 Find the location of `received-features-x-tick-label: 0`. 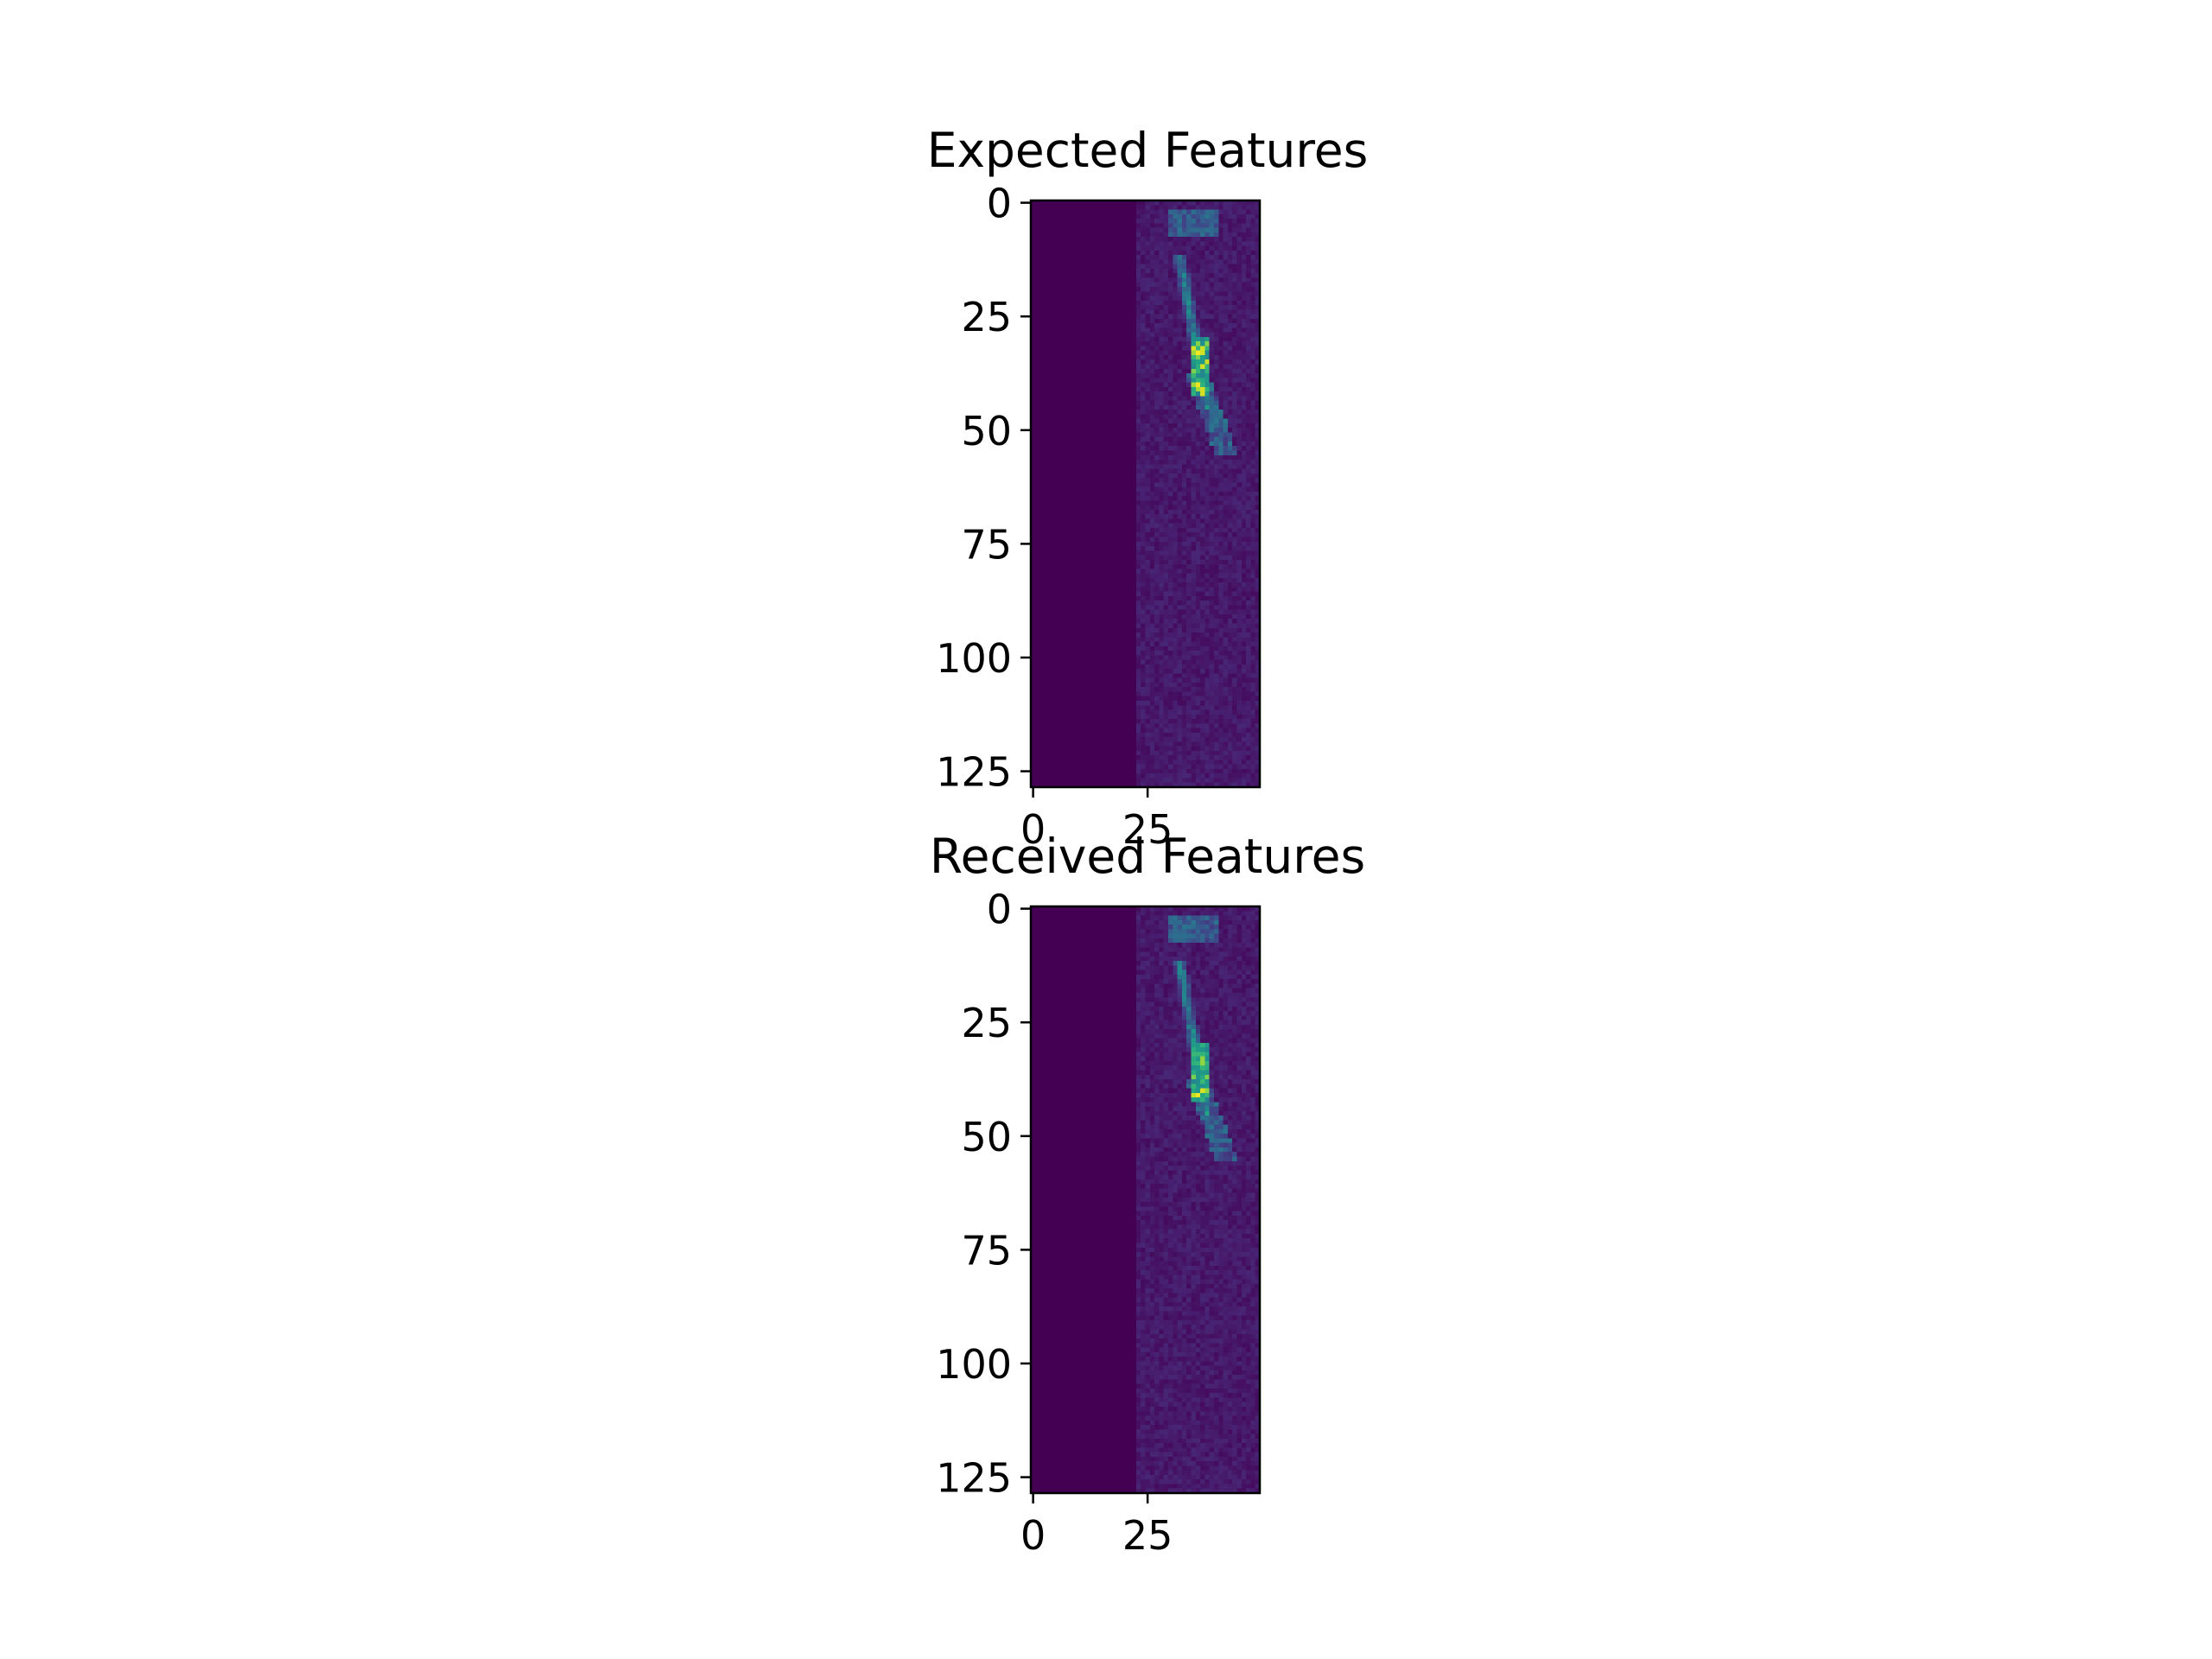

received-features-x-tick-label: 0 is located at coordinates (1033, 1535).